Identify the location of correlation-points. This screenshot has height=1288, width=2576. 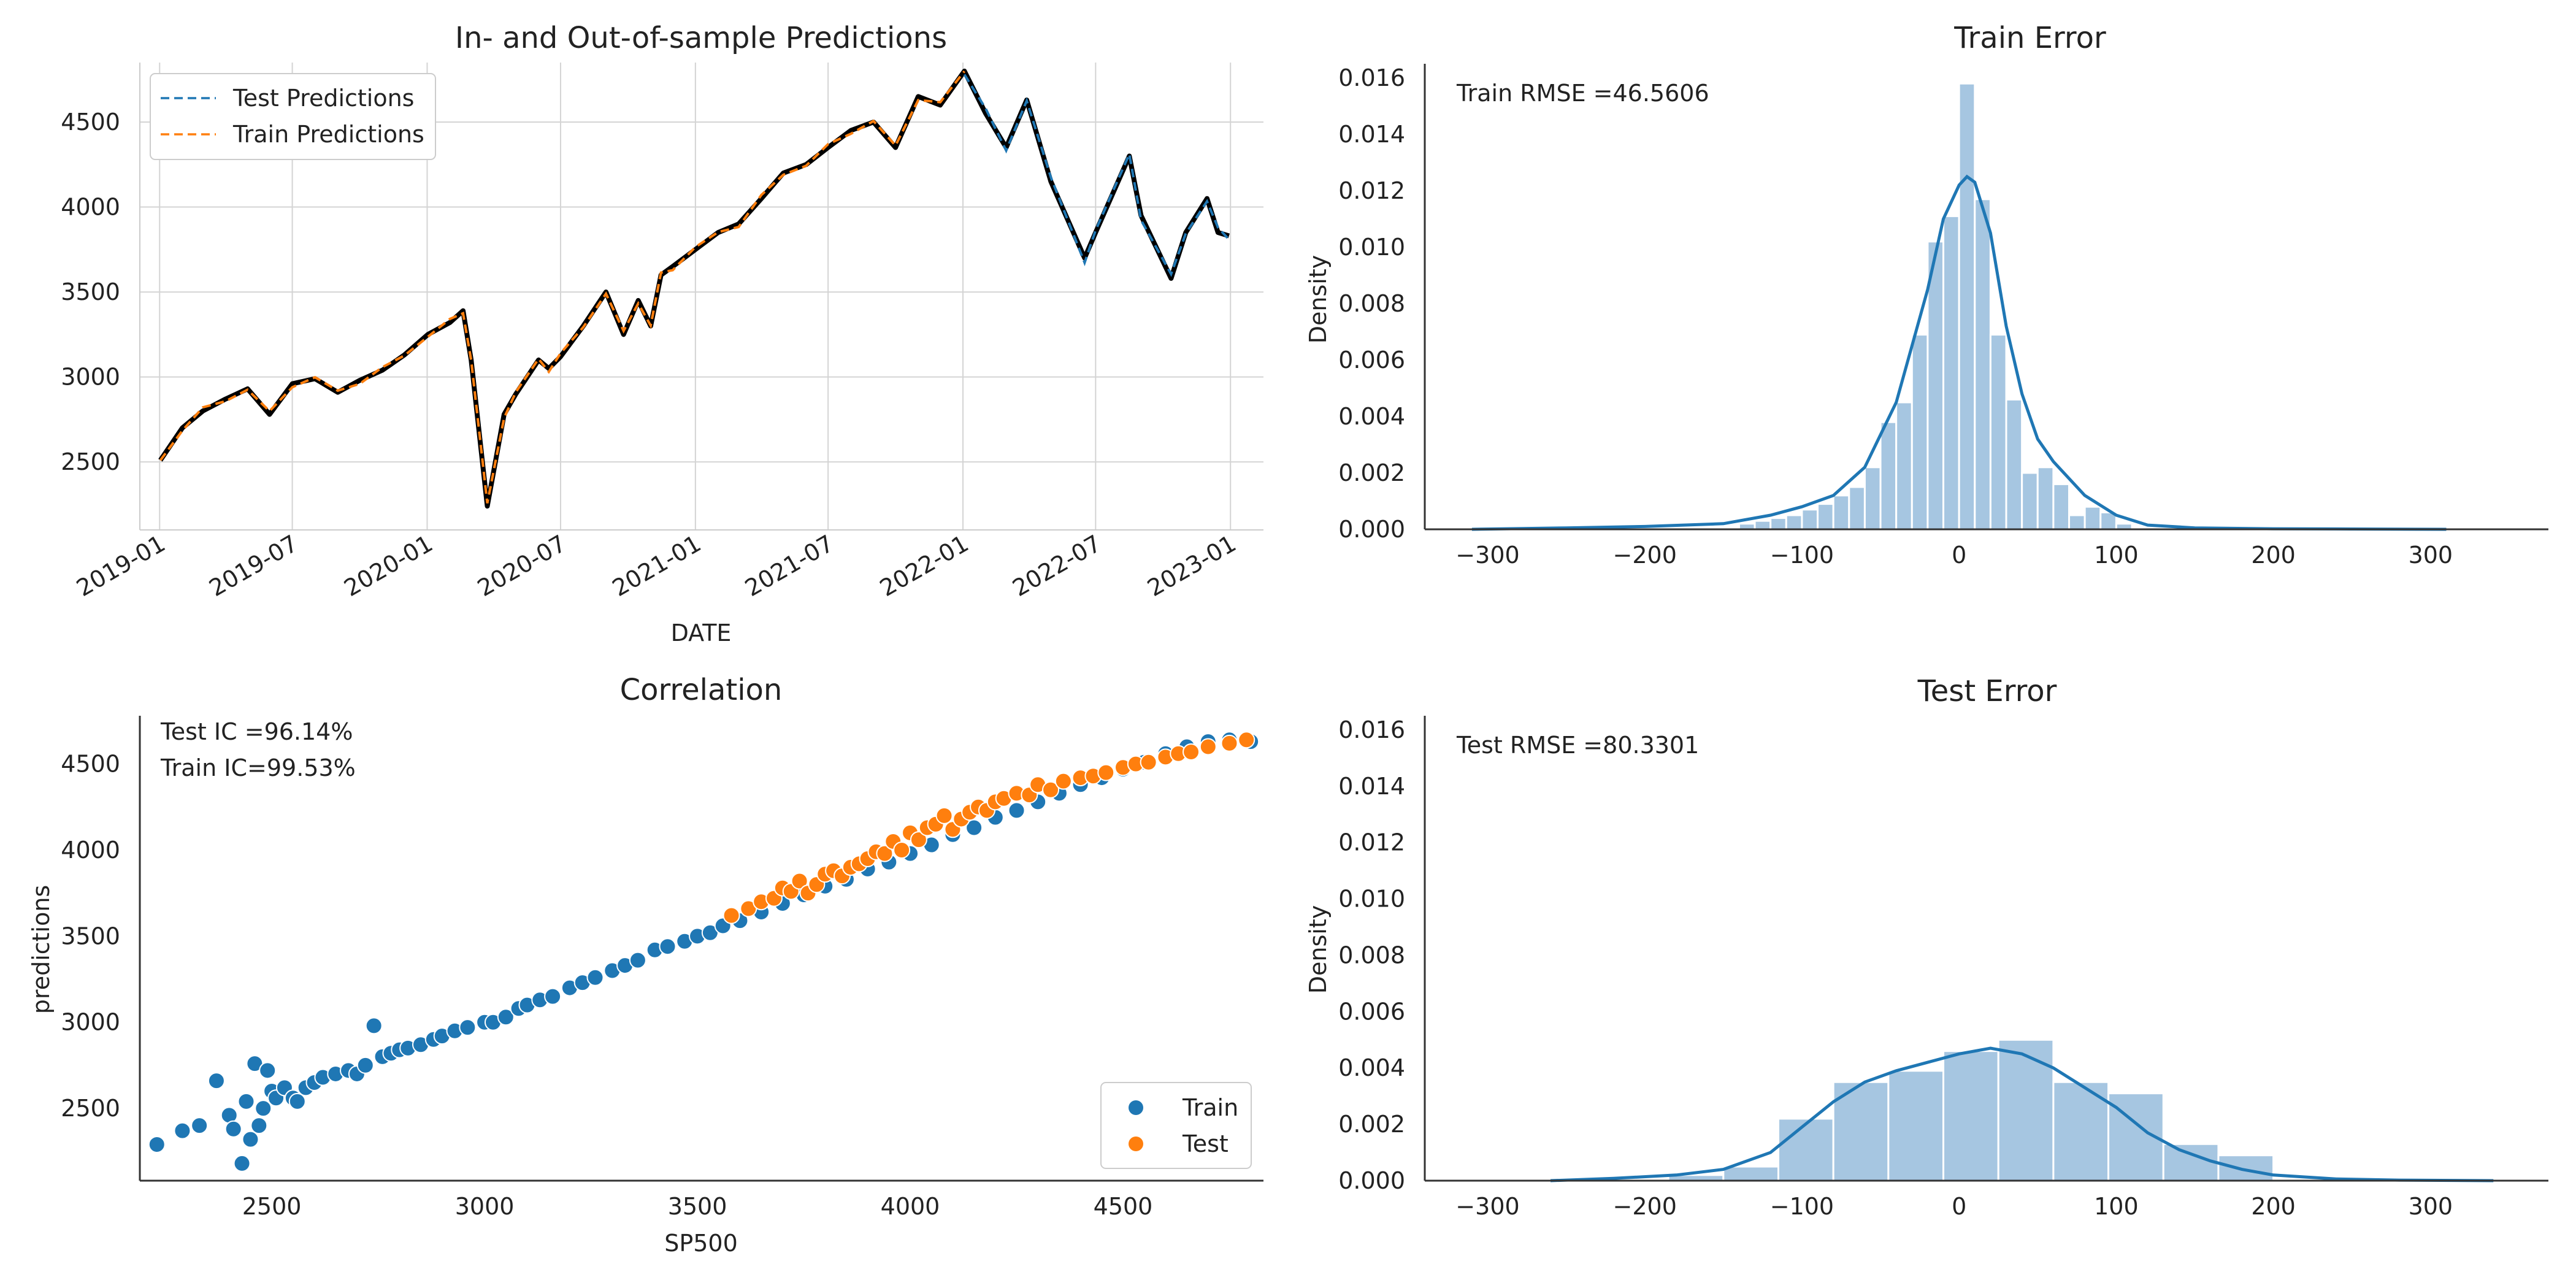
(704, 951).